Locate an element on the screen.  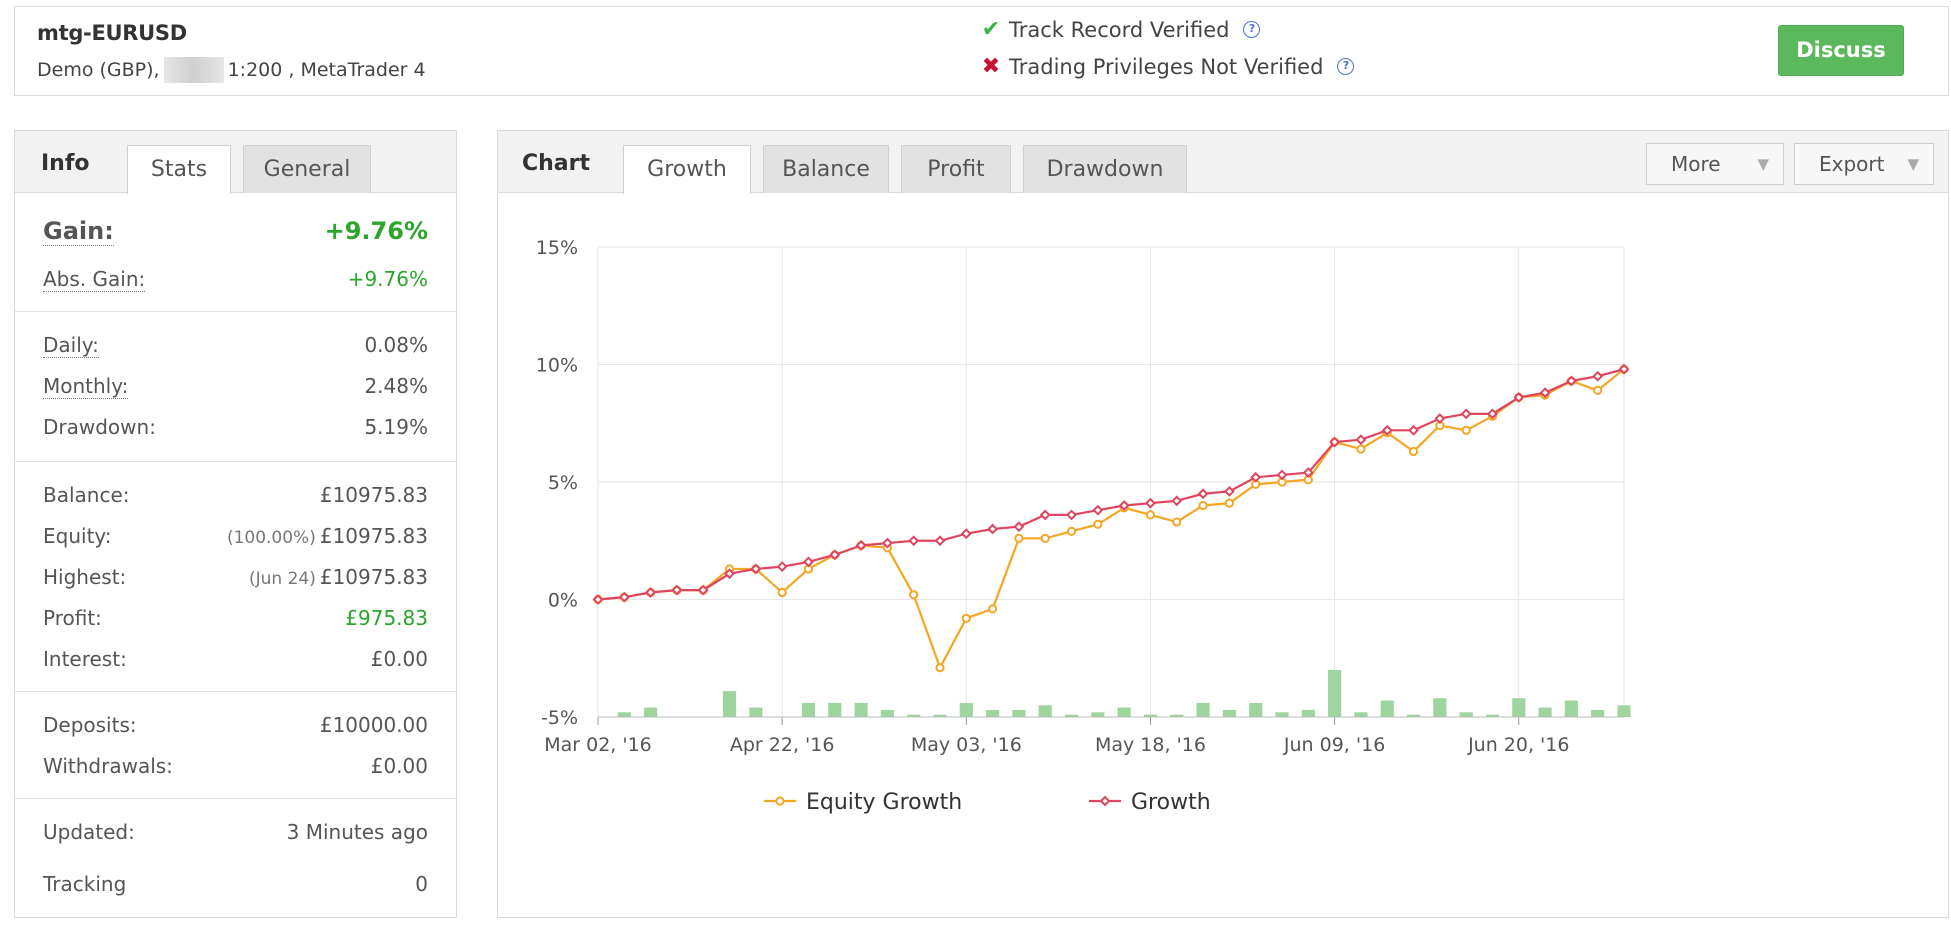
y-tick-label: 10% is located at coordinates (557, 366).